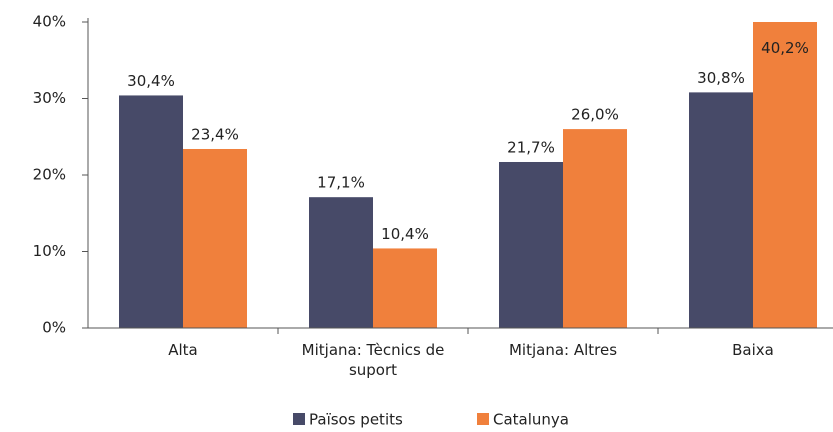 The width and height of the screenshot is (833, 432). I want to click on data-label: 40,2%, so click(785, 48).